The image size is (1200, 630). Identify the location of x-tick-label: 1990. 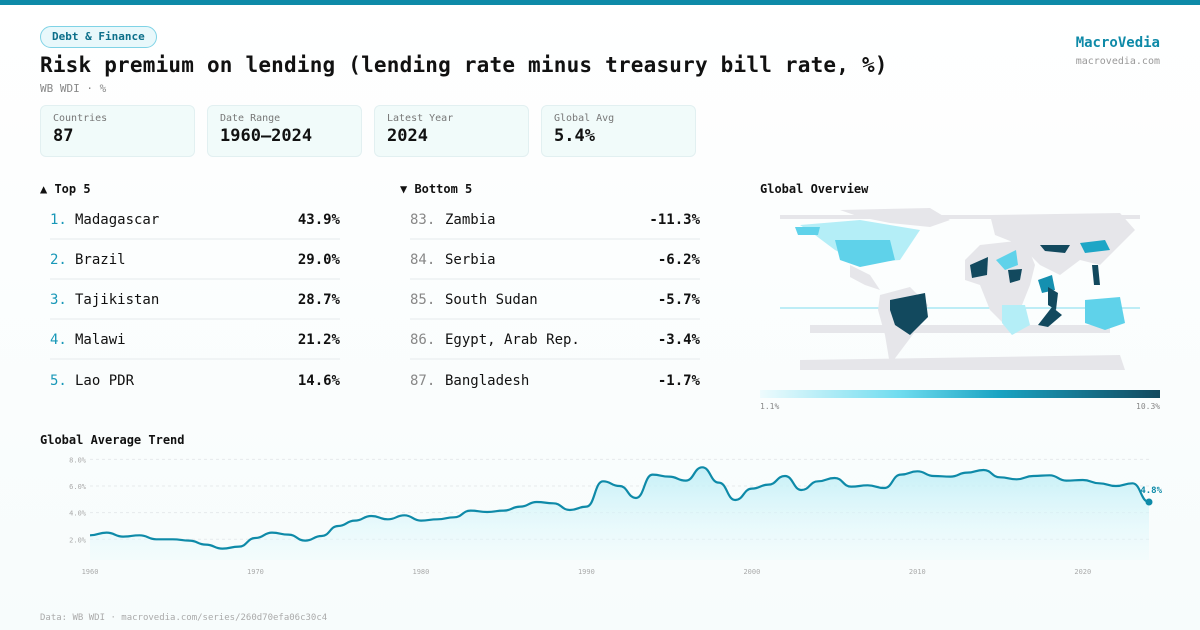
(586, 572).